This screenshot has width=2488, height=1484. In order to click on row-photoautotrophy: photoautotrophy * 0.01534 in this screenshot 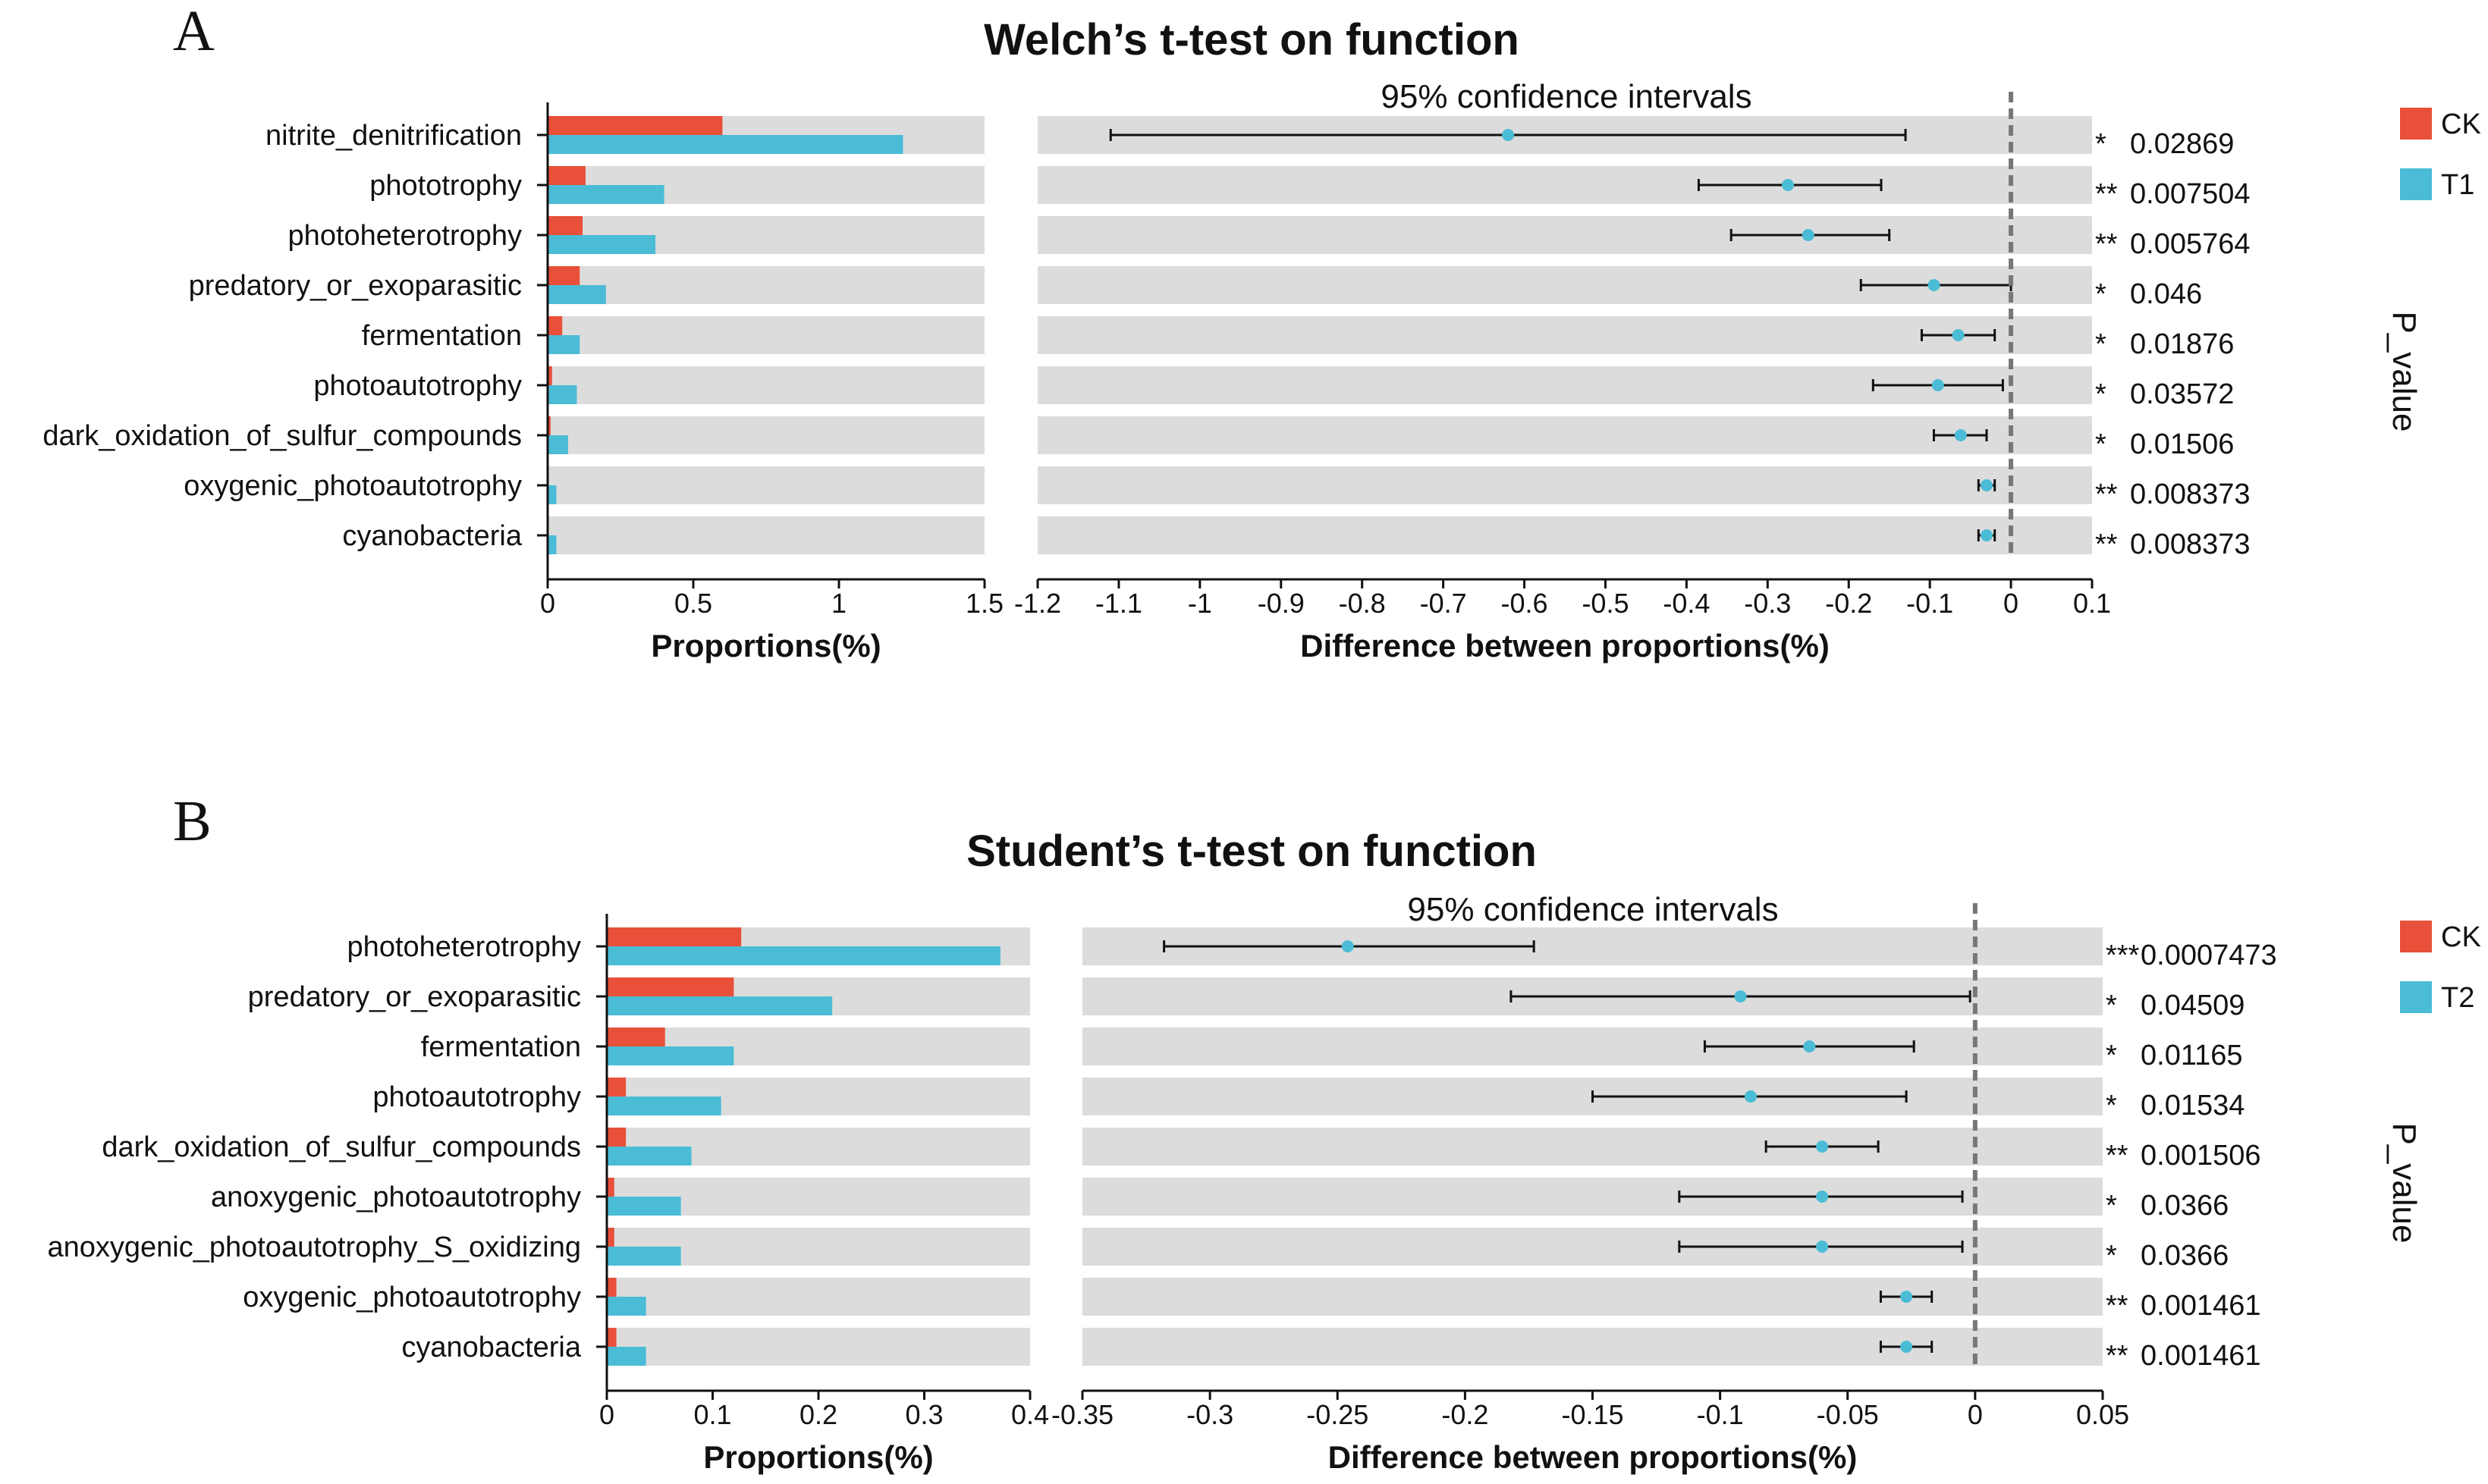, I will do `click(1308, 1100)`.